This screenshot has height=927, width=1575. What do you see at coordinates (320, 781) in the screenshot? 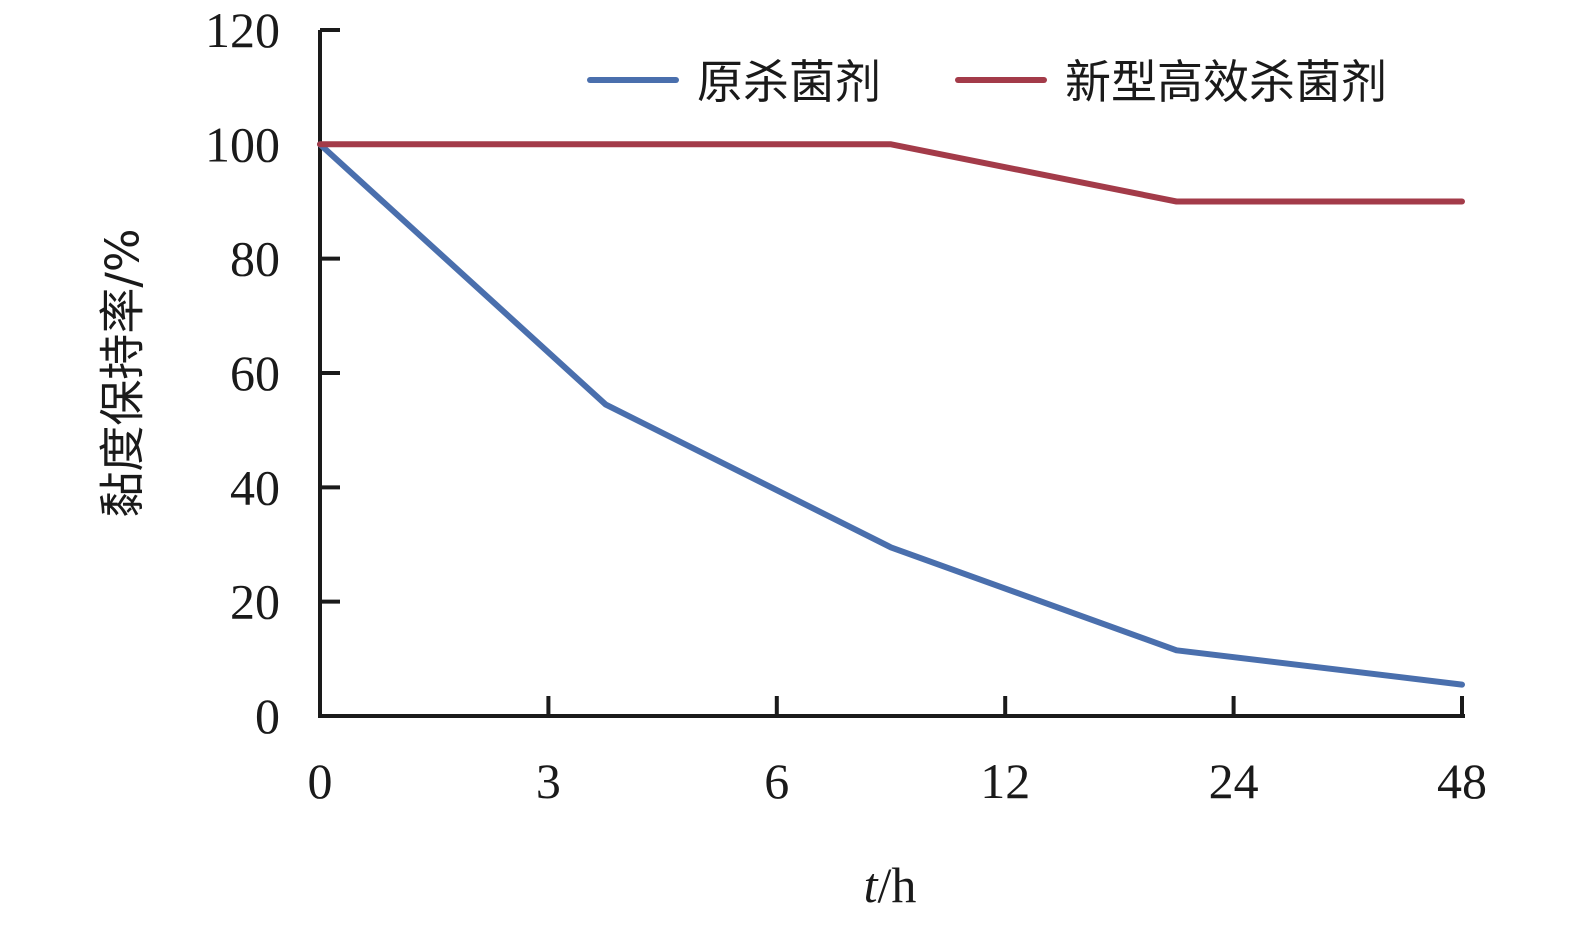
I see `x-tick-label: 0` at bounding box center [320, 781].